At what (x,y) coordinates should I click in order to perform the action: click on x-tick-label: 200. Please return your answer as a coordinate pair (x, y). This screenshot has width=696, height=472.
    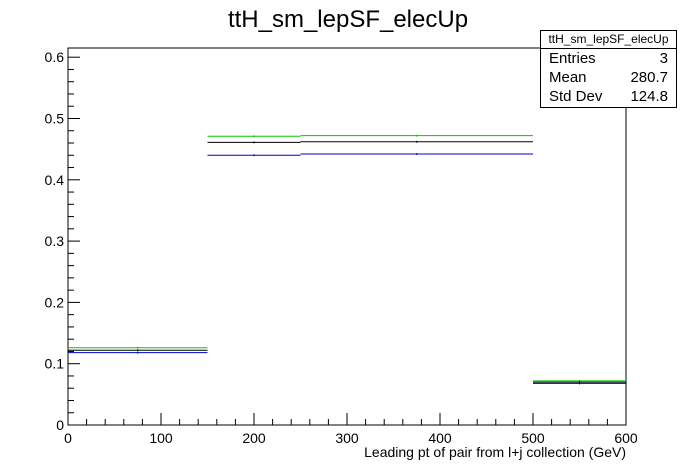
    Looking at the image, I should click on (254, 438).